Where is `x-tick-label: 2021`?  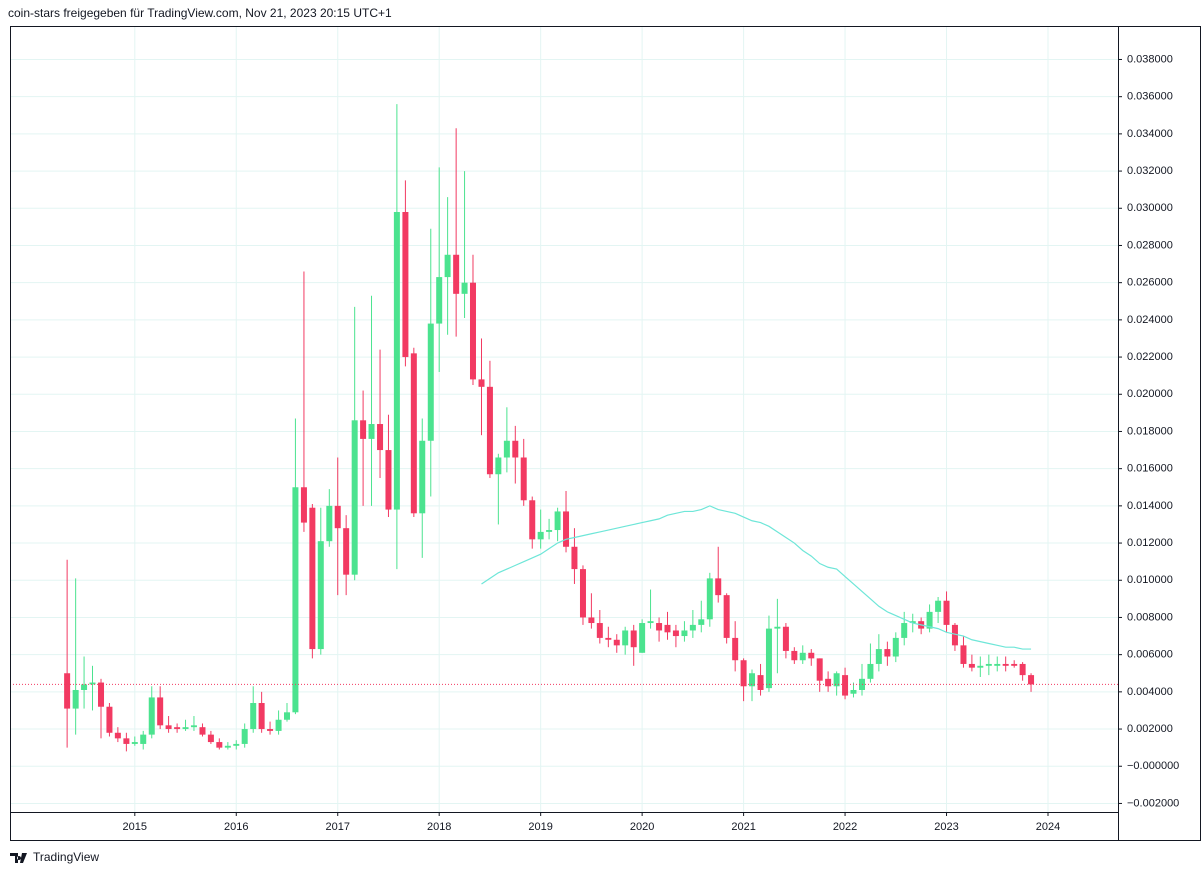 x-tick-label: 2021 is located at coordinates (743, 827).